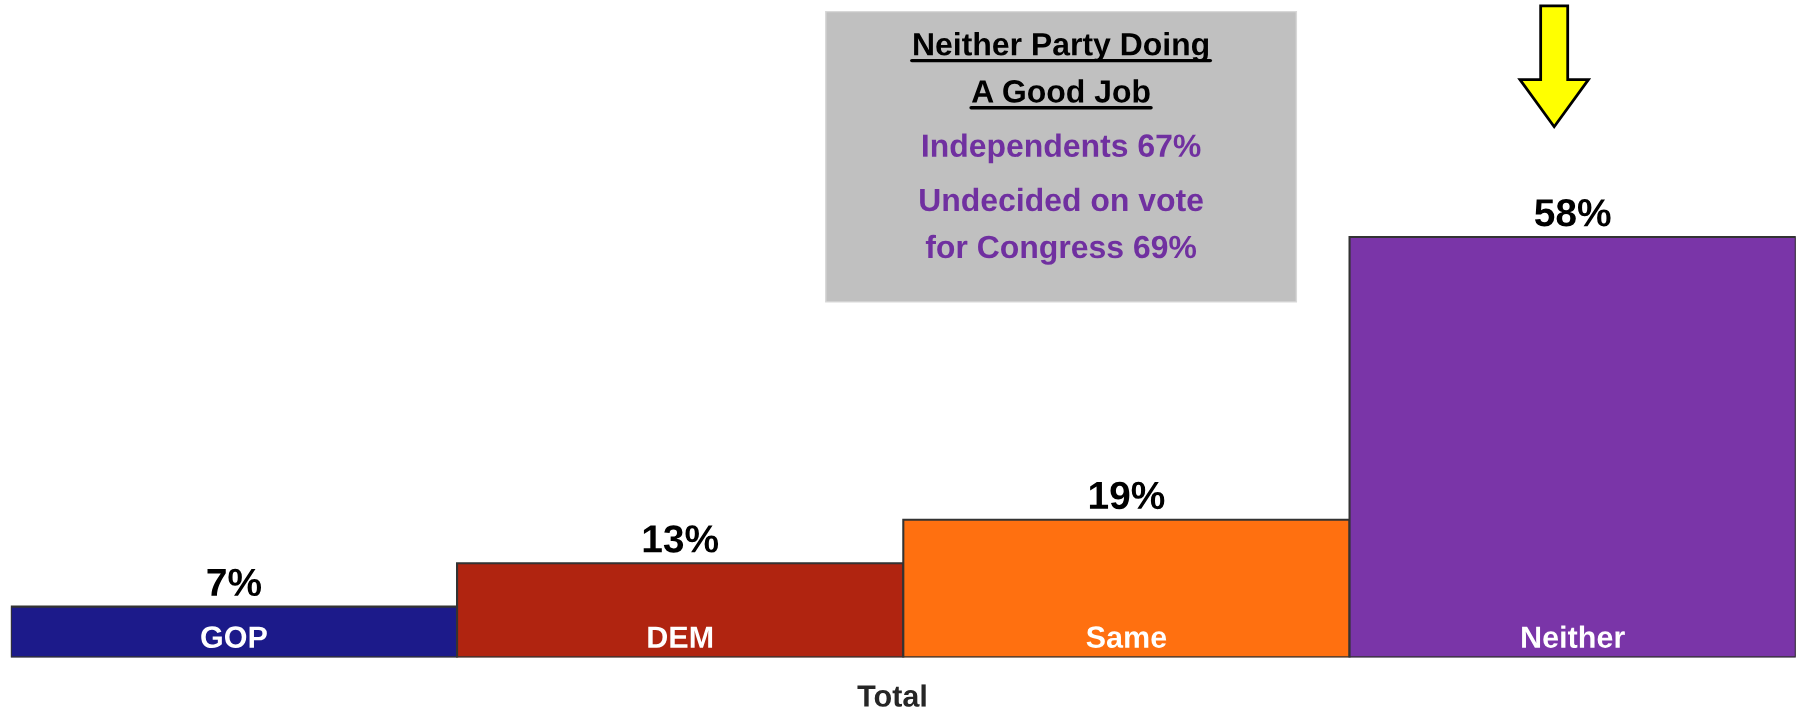 The height and width of the screenshot is (724, 1803). What do you see at coordinates (234, 637) in the screenshot?
I see `x-tick-label: GOP` at bounding box center [234, 637].